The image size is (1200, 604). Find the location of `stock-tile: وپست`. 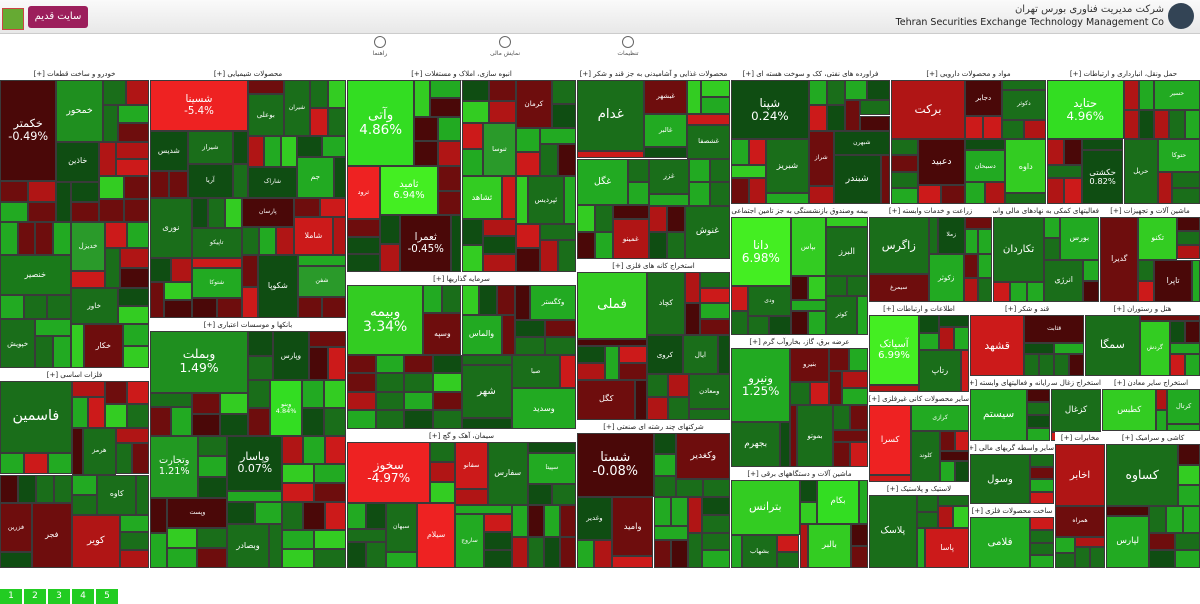

stock-tile: وپست is located at coordinates (197, 512).